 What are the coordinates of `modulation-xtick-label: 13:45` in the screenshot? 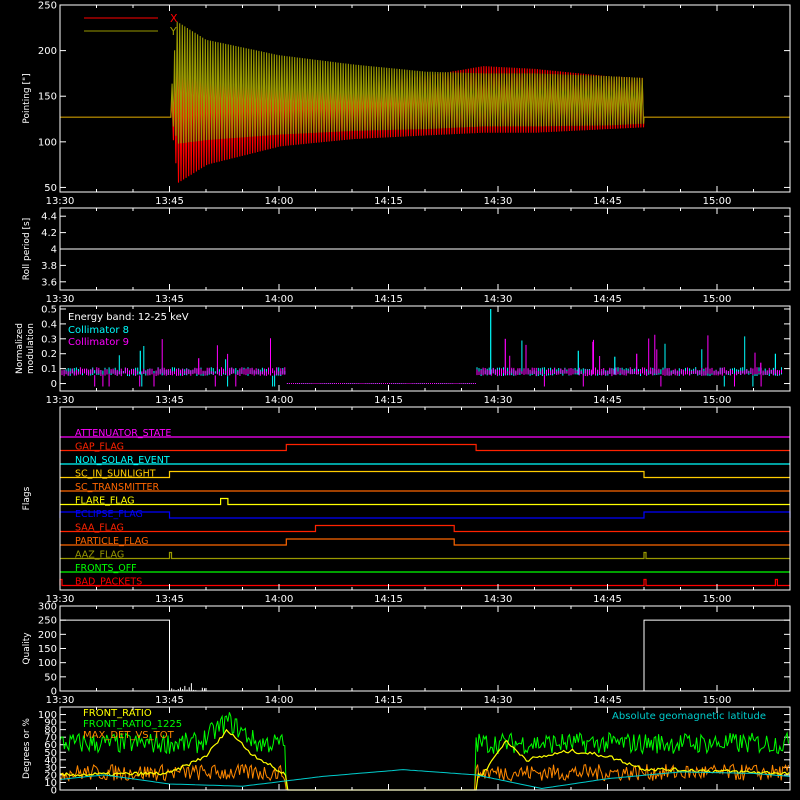 It's located at (169, 400).